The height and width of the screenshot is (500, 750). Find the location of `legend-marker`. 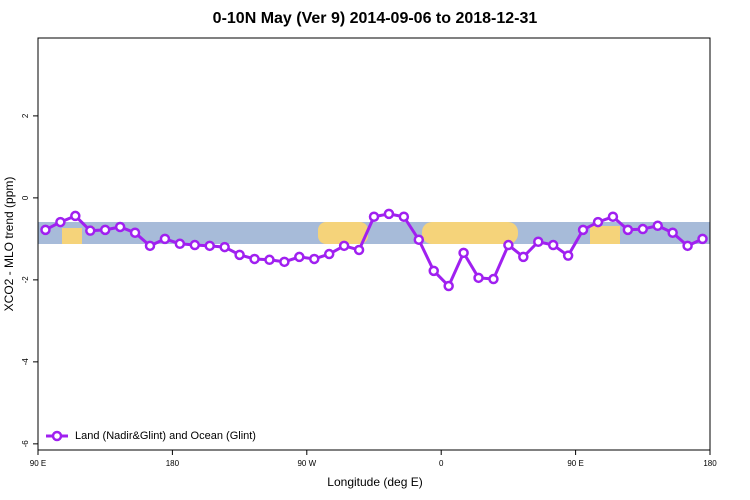

legend-marker is located at coordinates (57, 436).